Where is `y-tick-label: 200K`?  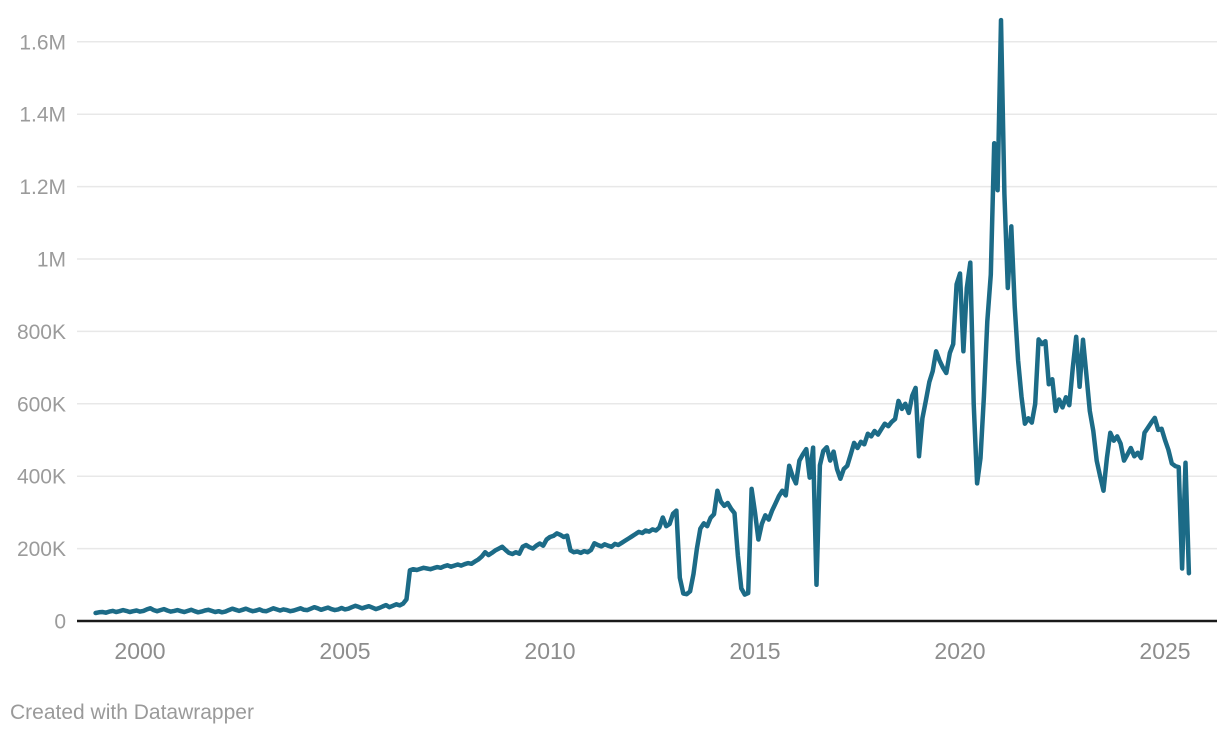
y-tick-label: 200K is located at coordinates (41, 549).